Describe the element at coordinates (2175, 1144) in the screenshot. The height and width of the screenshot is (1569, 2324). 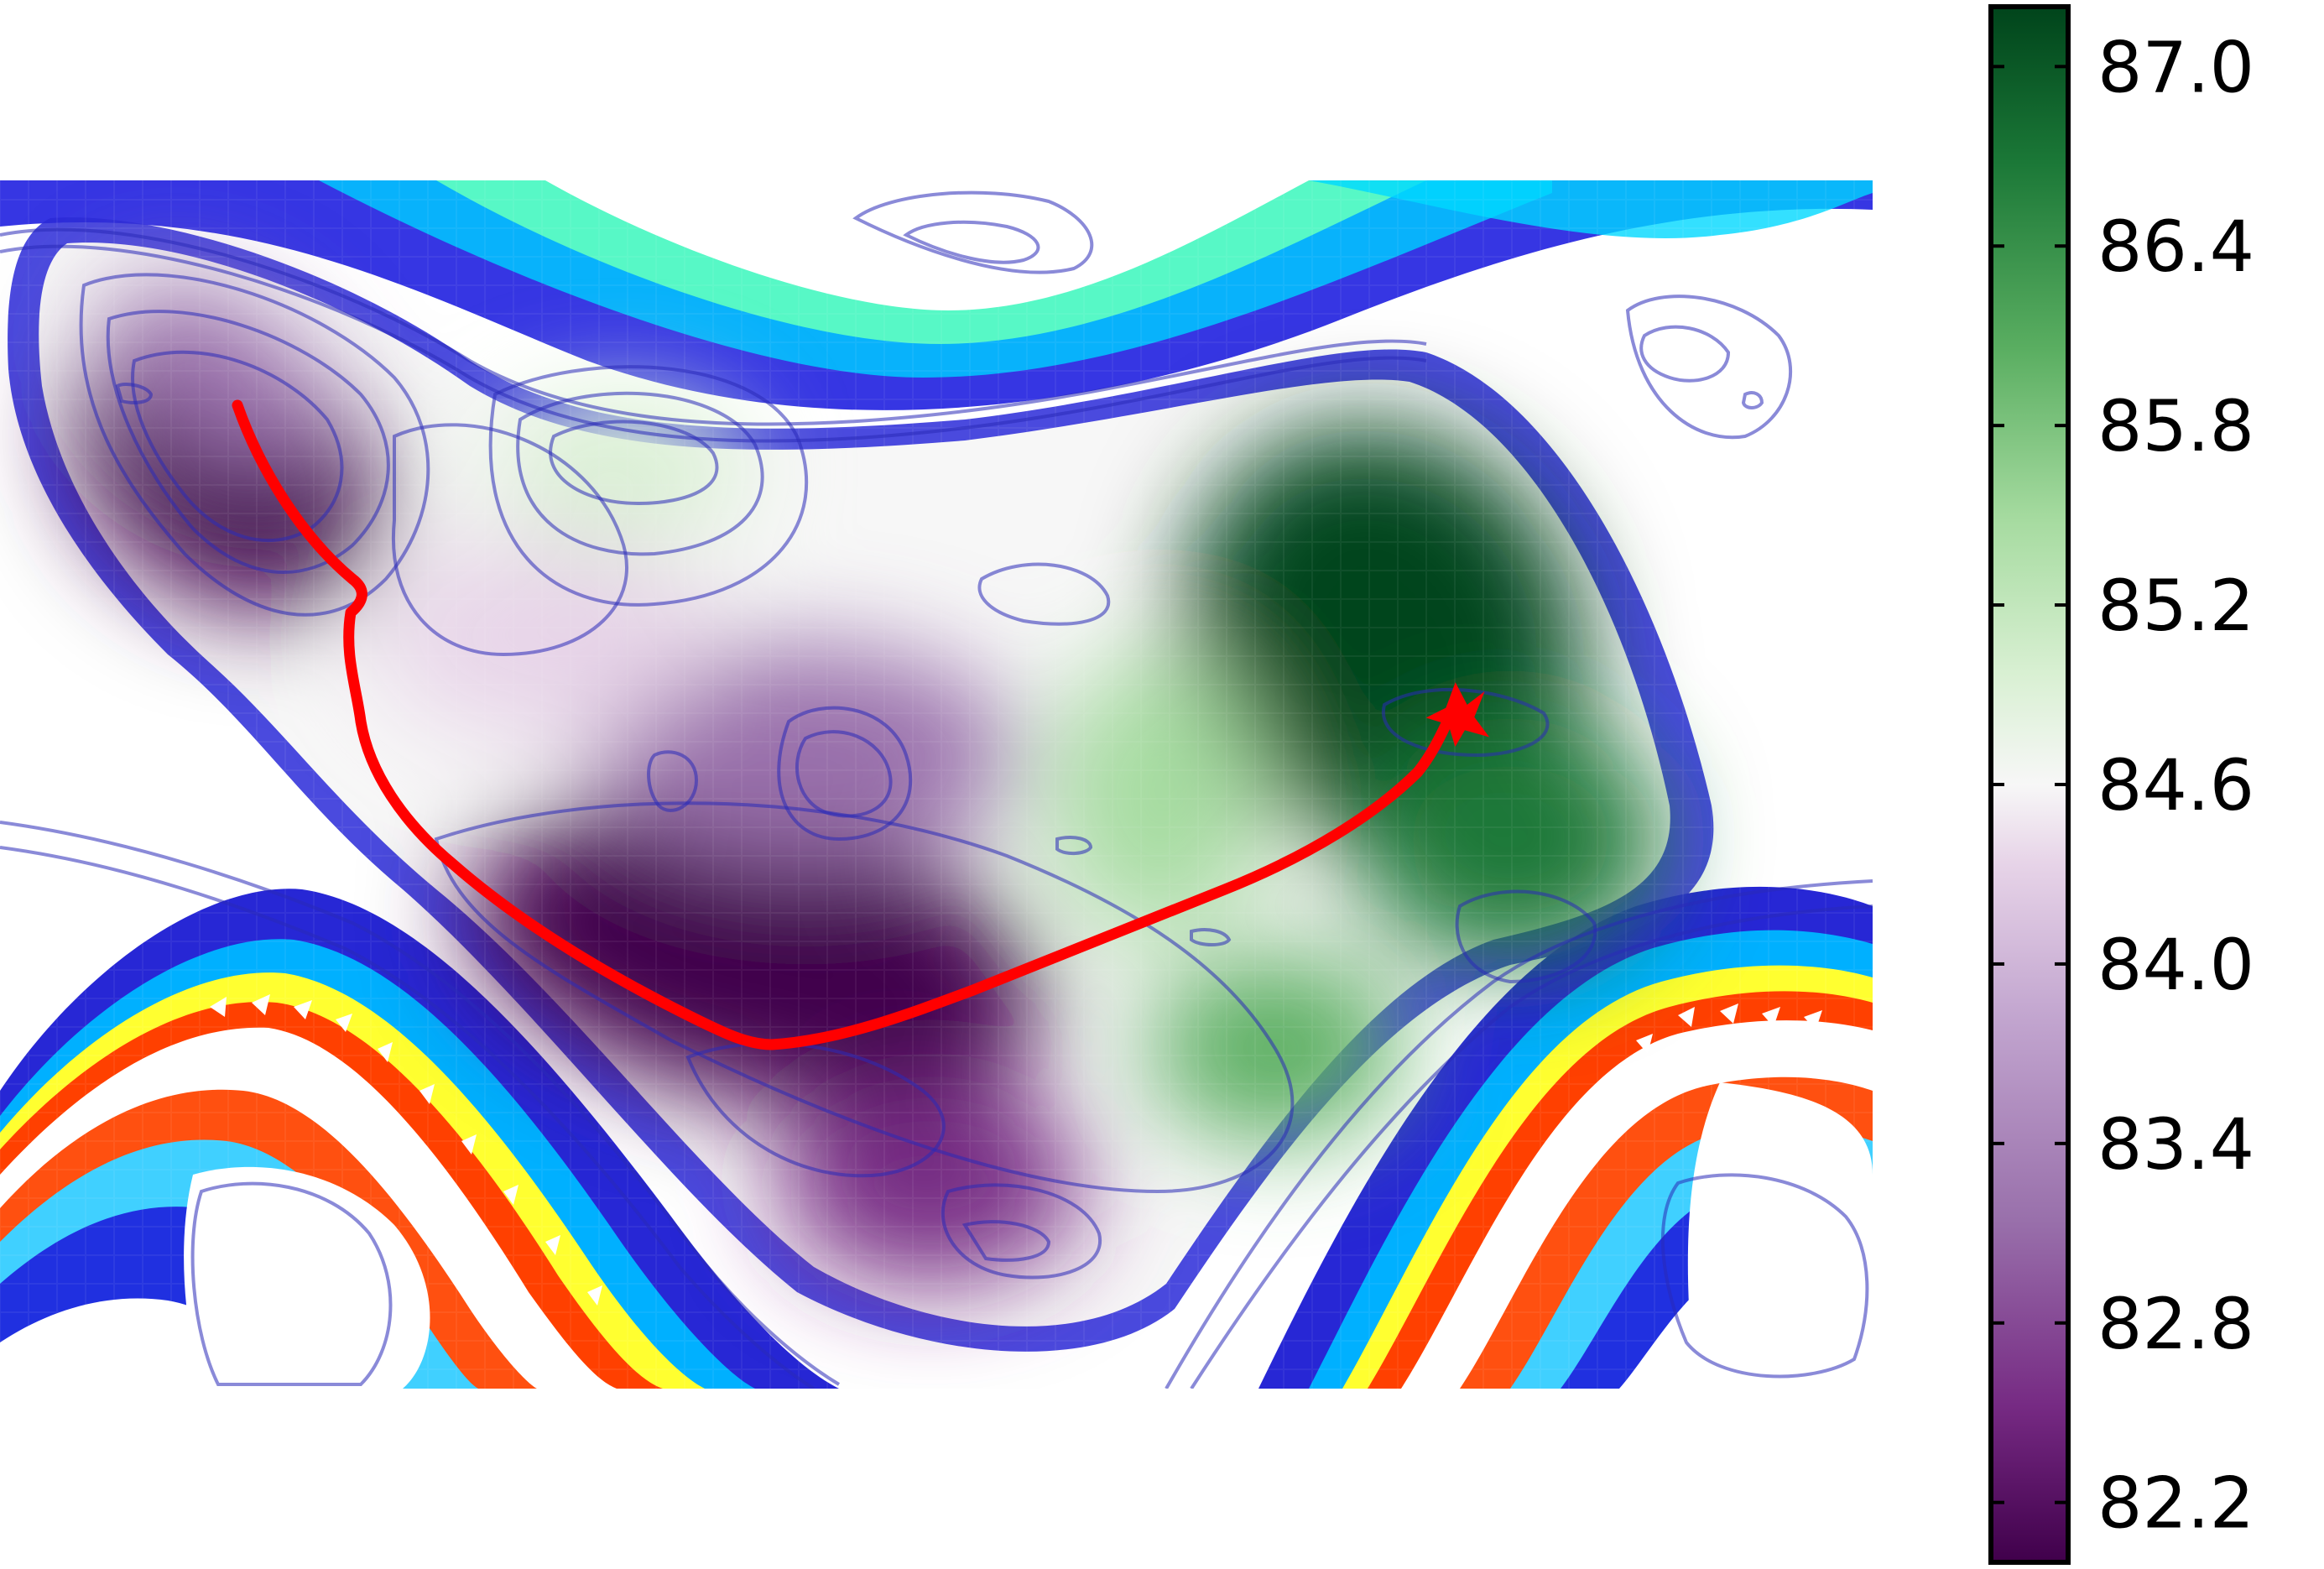
I see `colorbar-tick-label: 83.4` at that location.